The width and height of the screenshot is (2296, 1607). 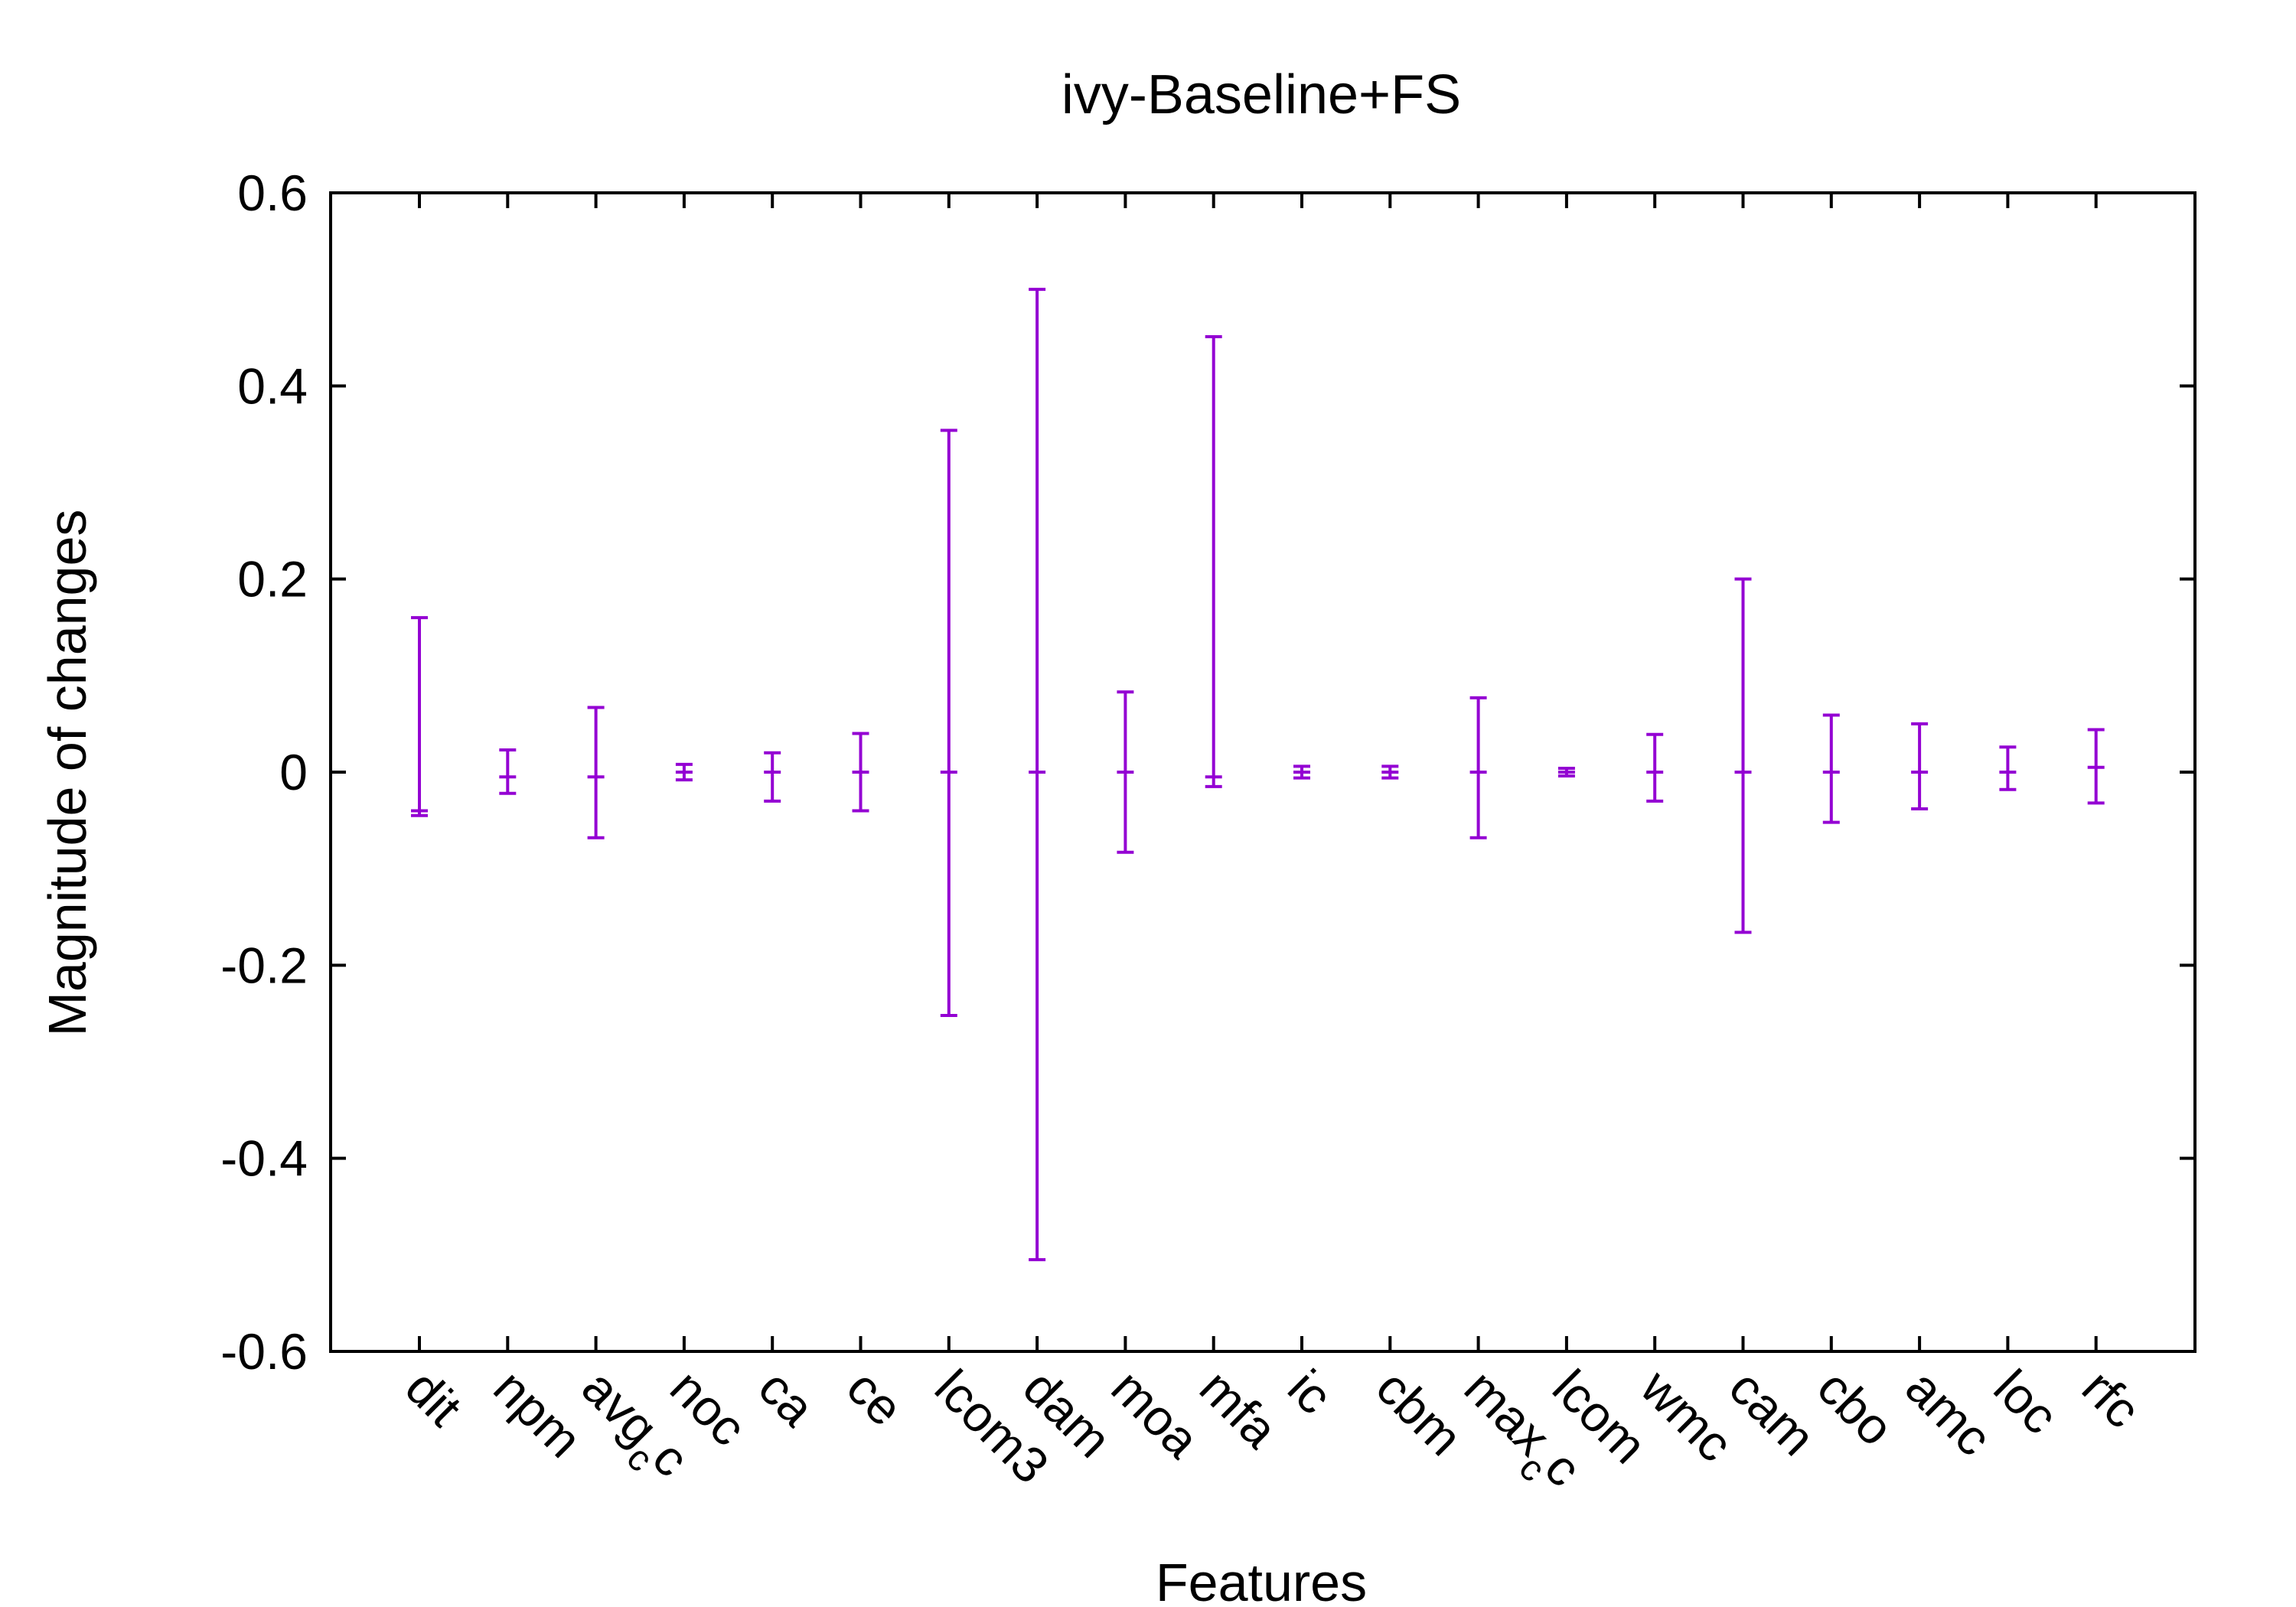 I want to click on error-bar-noc, so click(x=684, y=772).